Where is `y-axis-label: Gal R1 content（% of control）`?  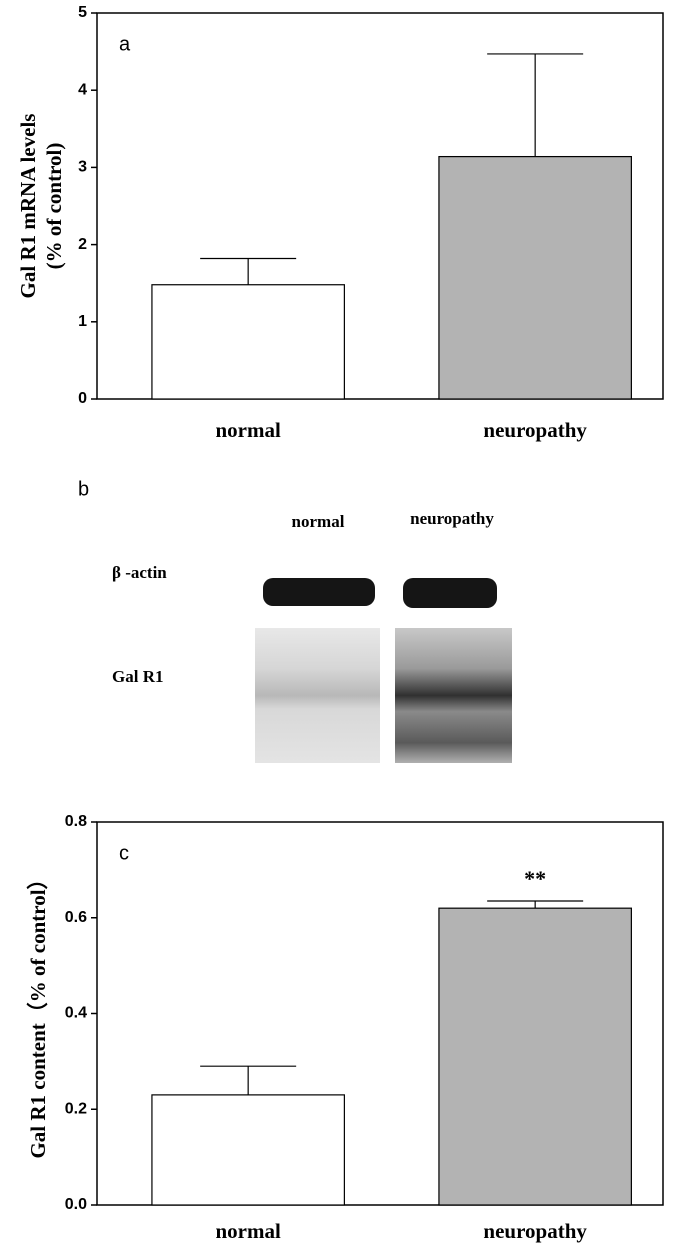 y-axis-label: Gal R1 content（% of control） is located at coordinates (38, 1013).